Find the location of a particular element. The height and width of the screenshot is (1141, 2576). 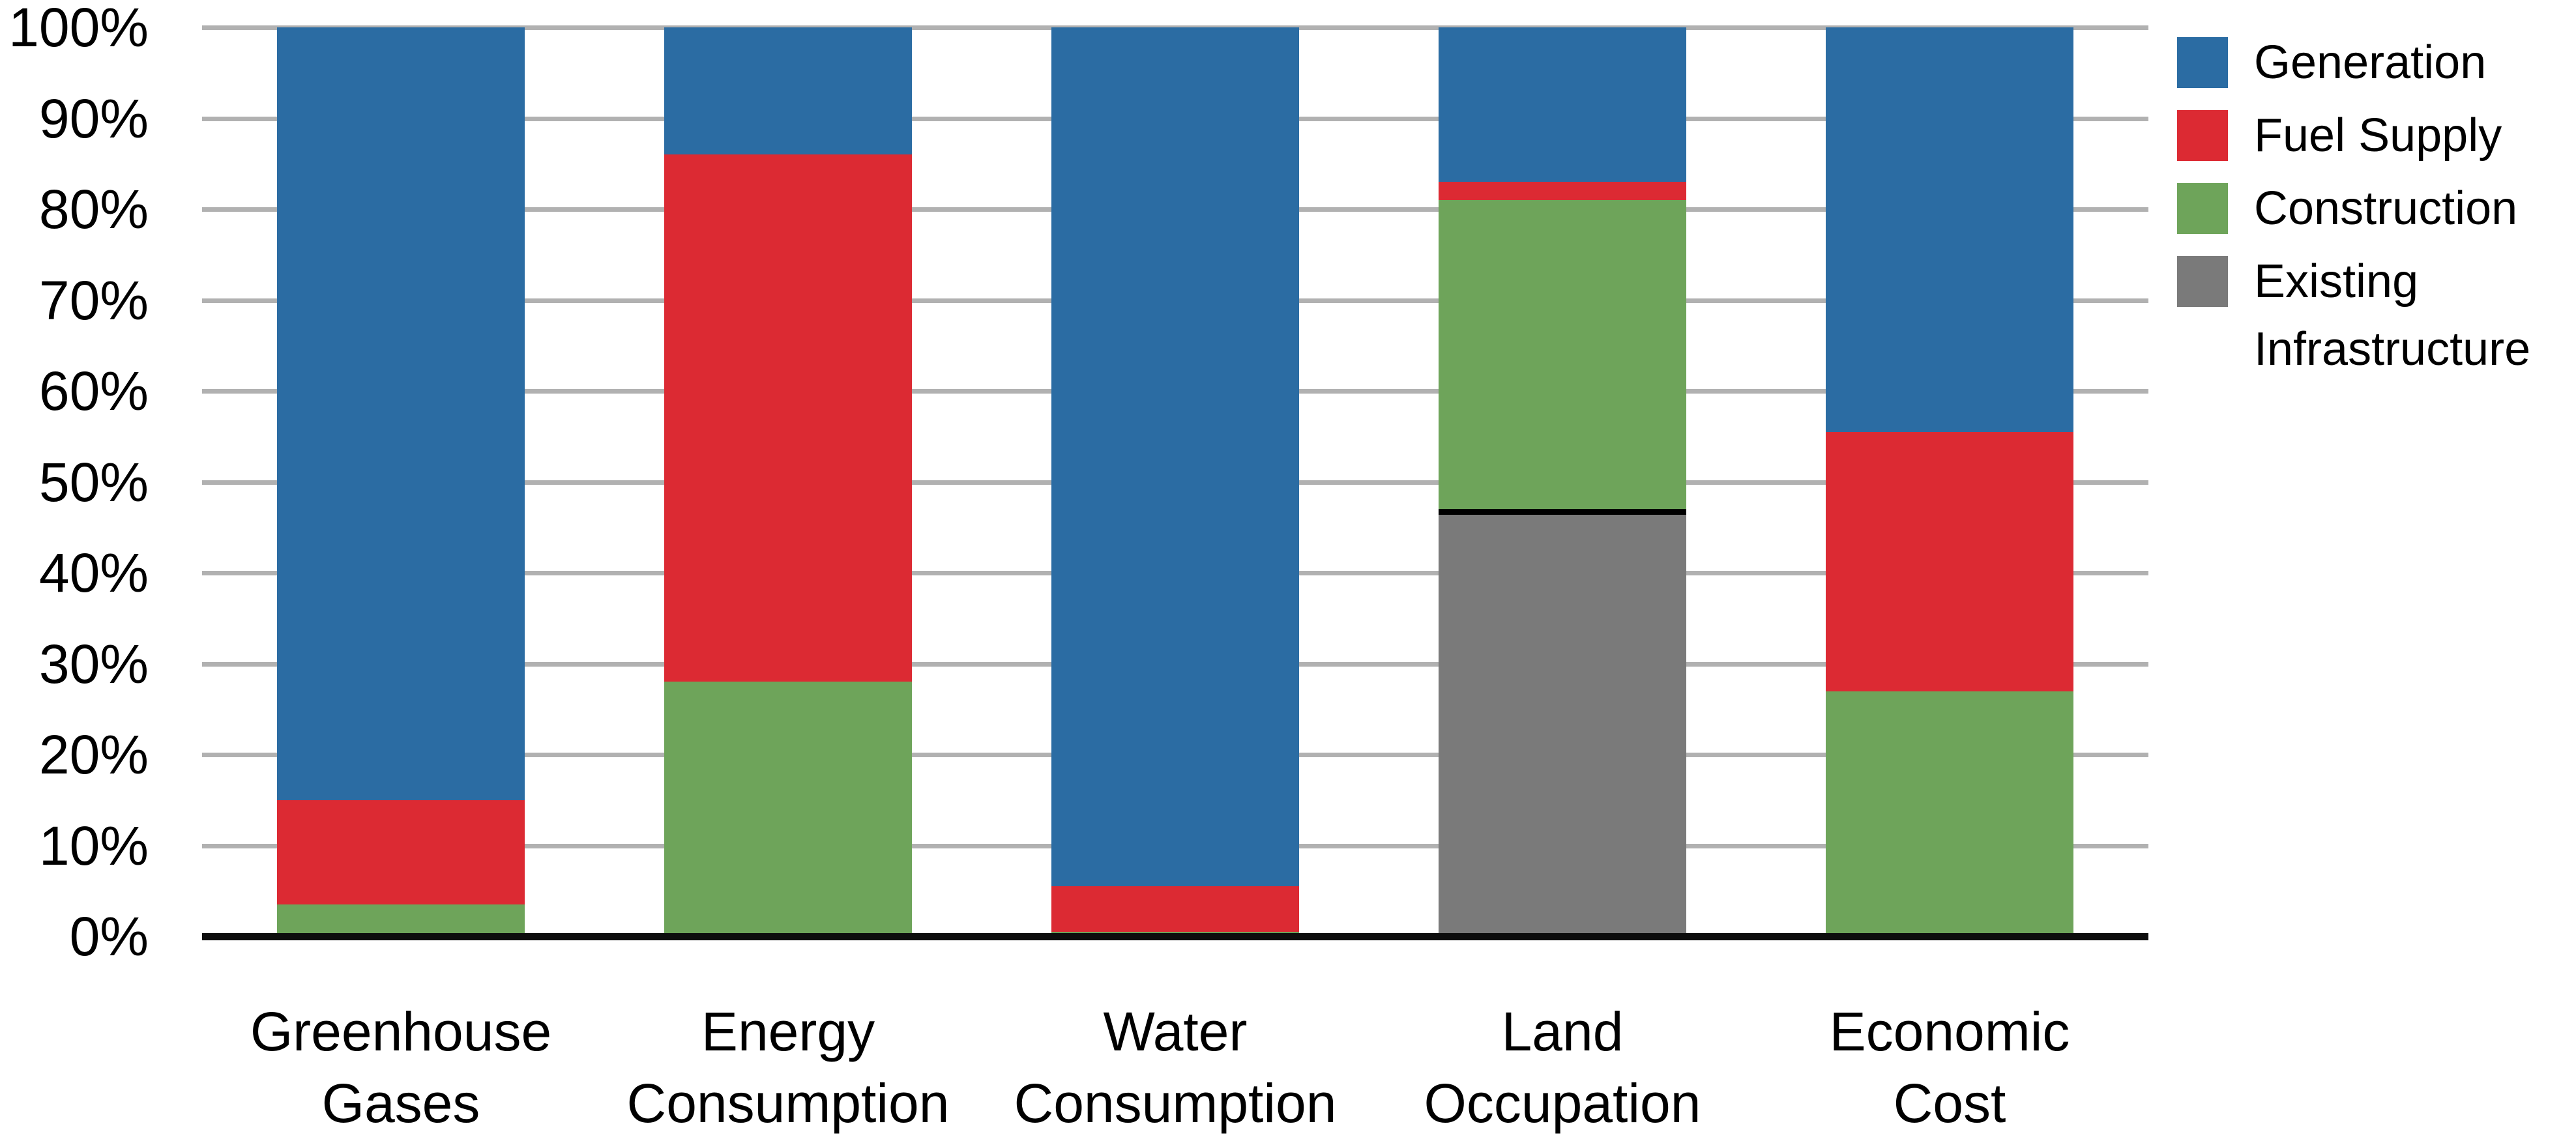

category-label-line: Gases is located at coordinates (400, 1103).